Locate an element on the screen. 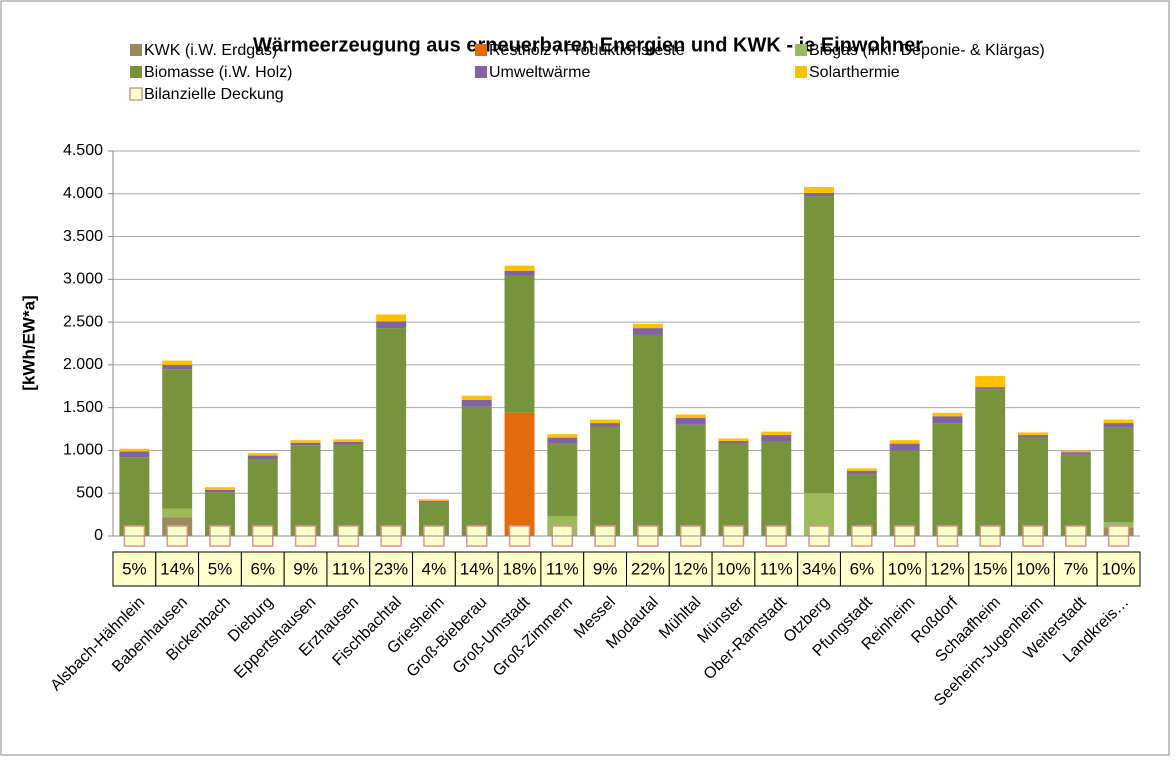 Image resolution: width=1176 pixels, height=765 pixels. data-label: 23% is located at coordinates (391, 568).